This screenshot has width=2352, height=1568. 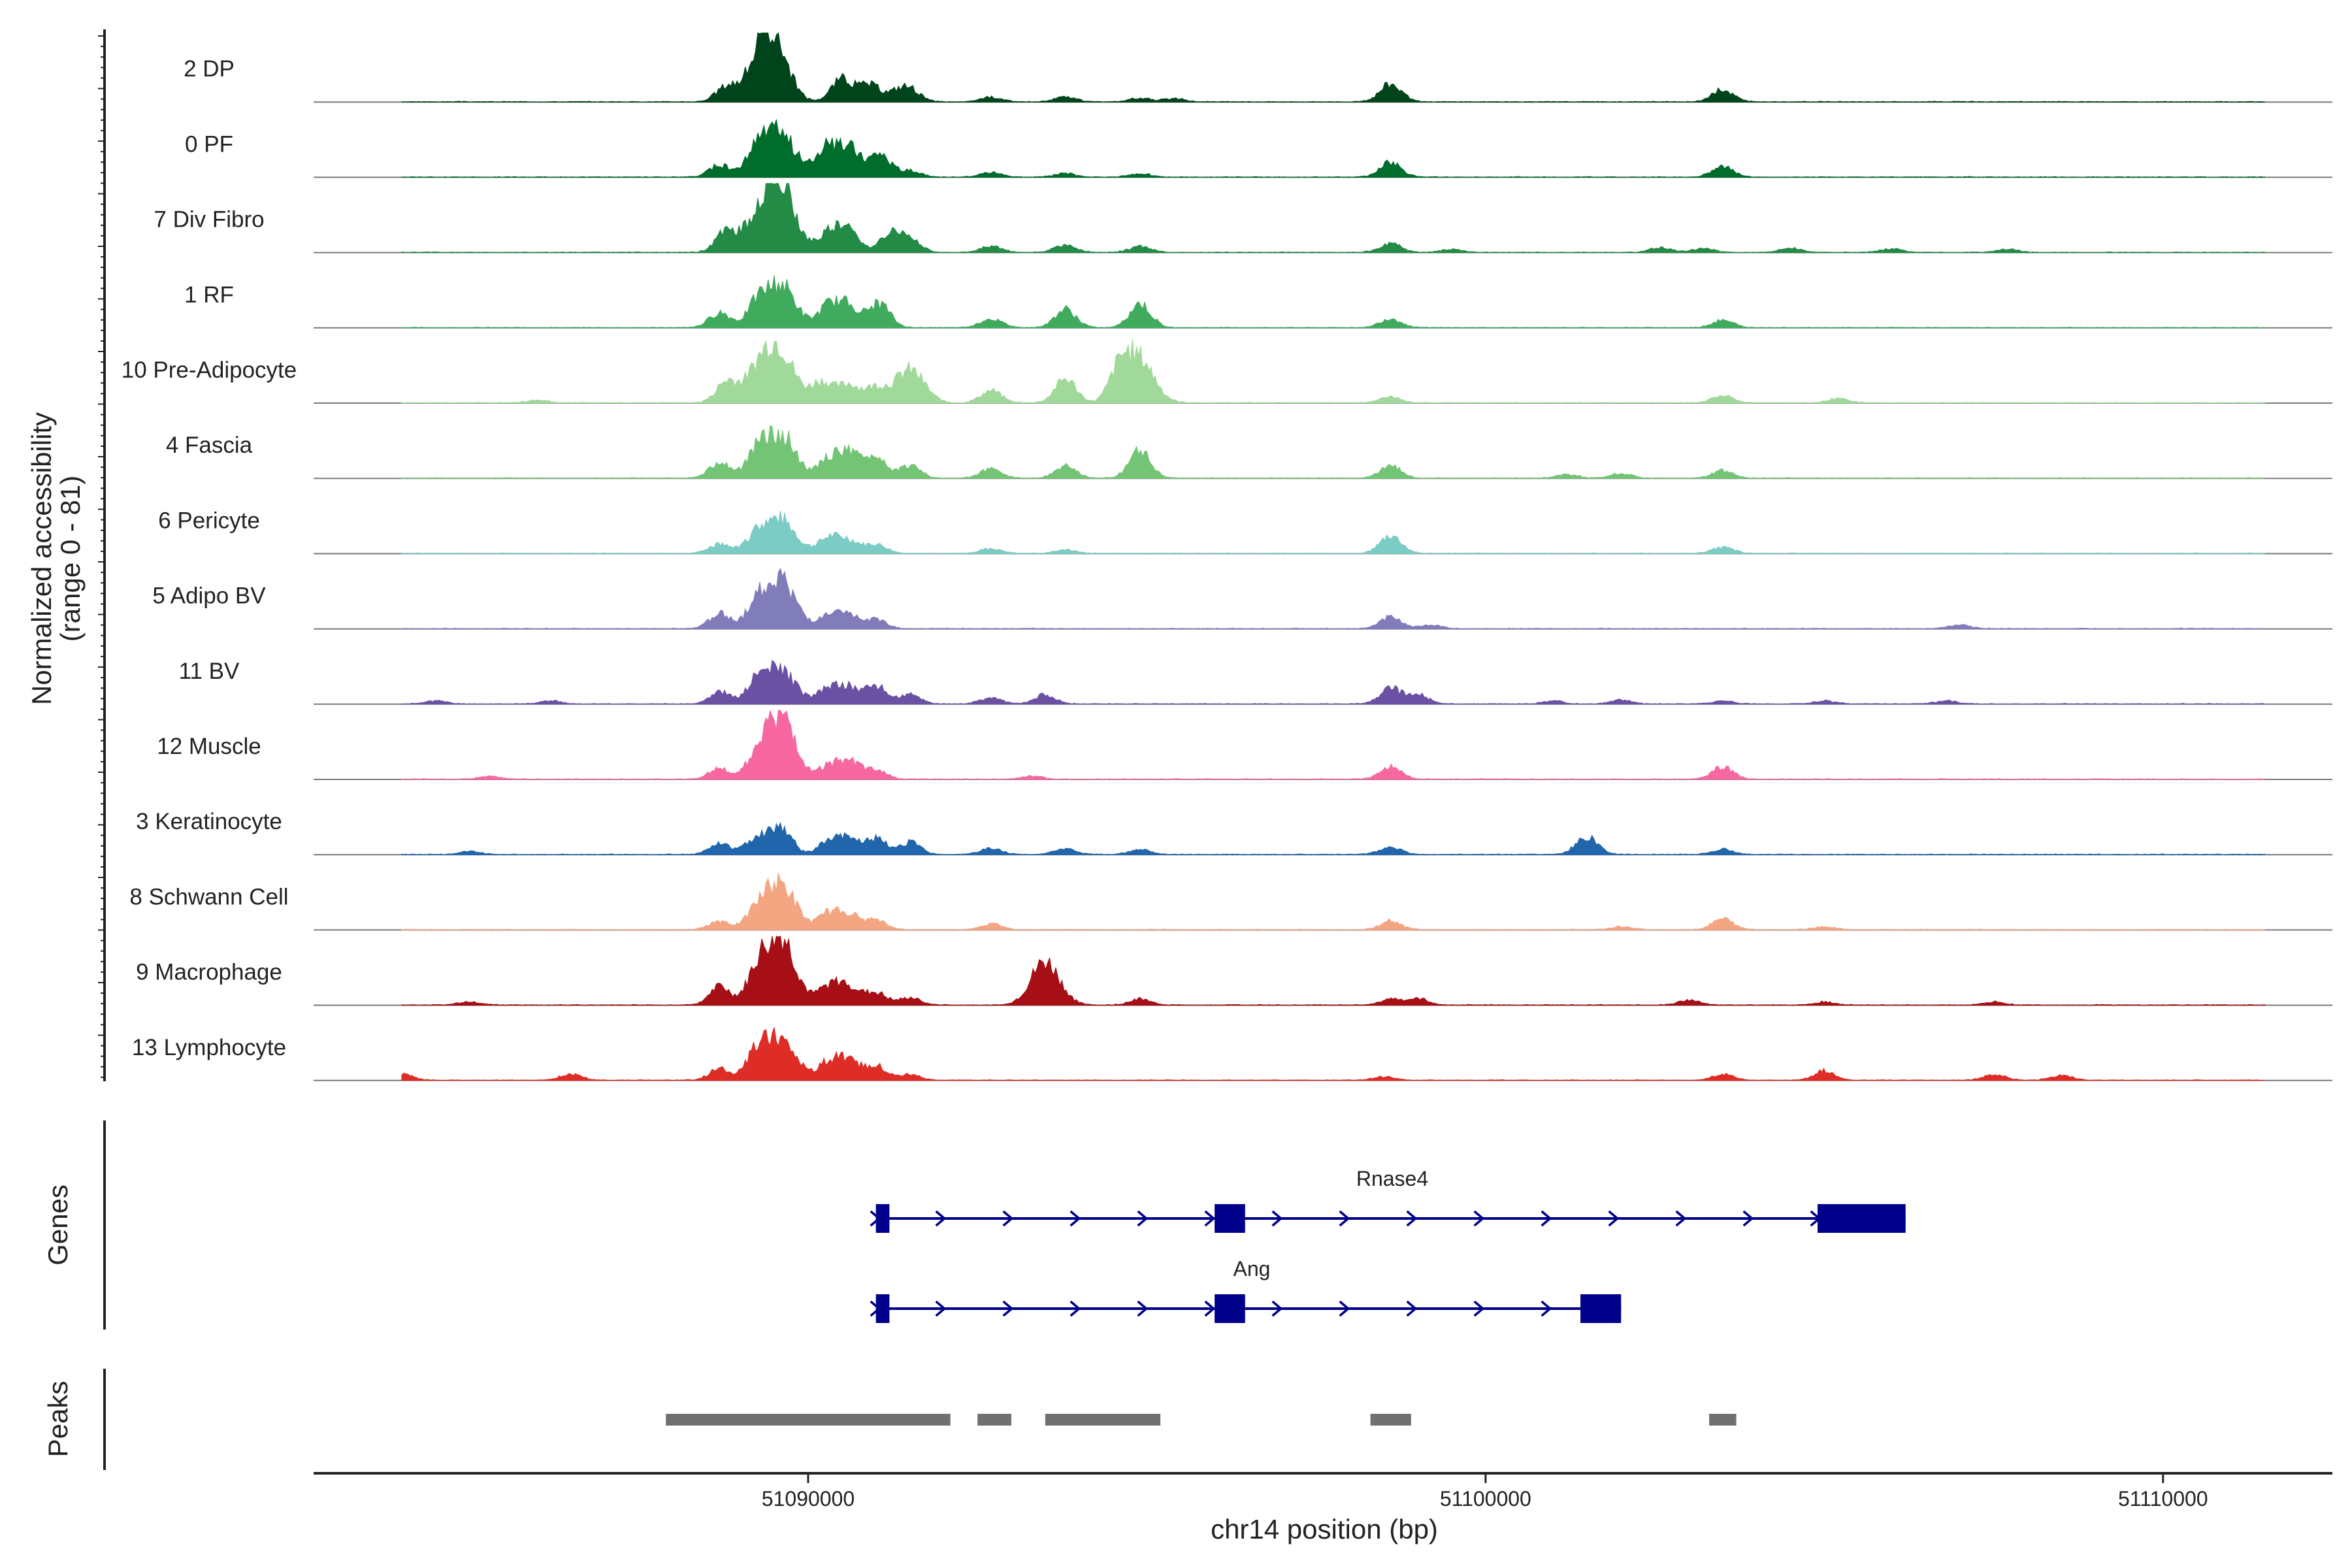 I want to click on track-label: 3 Keratinocyte, so click(x=209, y=821).